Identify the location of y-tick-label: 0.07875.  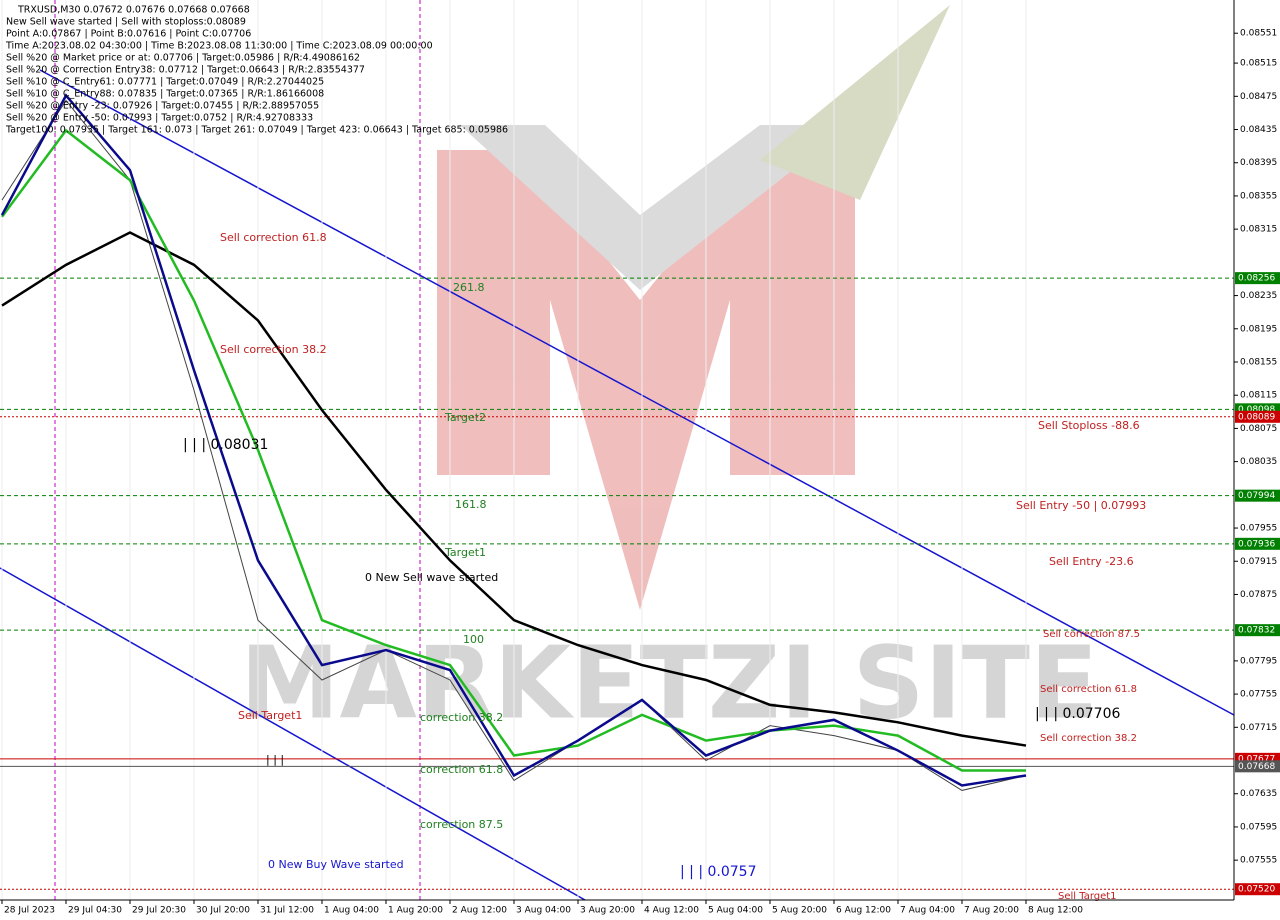
(1258, 595).